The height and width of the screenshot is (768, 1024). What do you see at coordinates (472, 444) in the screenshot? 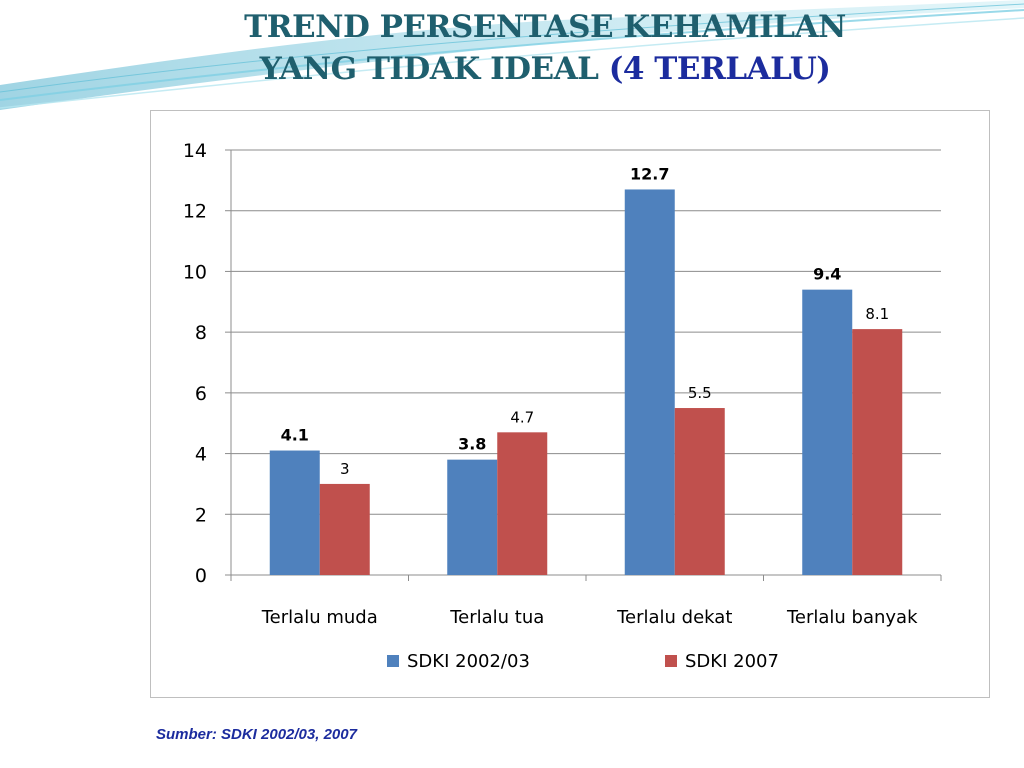
I see `data-label: 3.8` at bounding box center [472, 444].